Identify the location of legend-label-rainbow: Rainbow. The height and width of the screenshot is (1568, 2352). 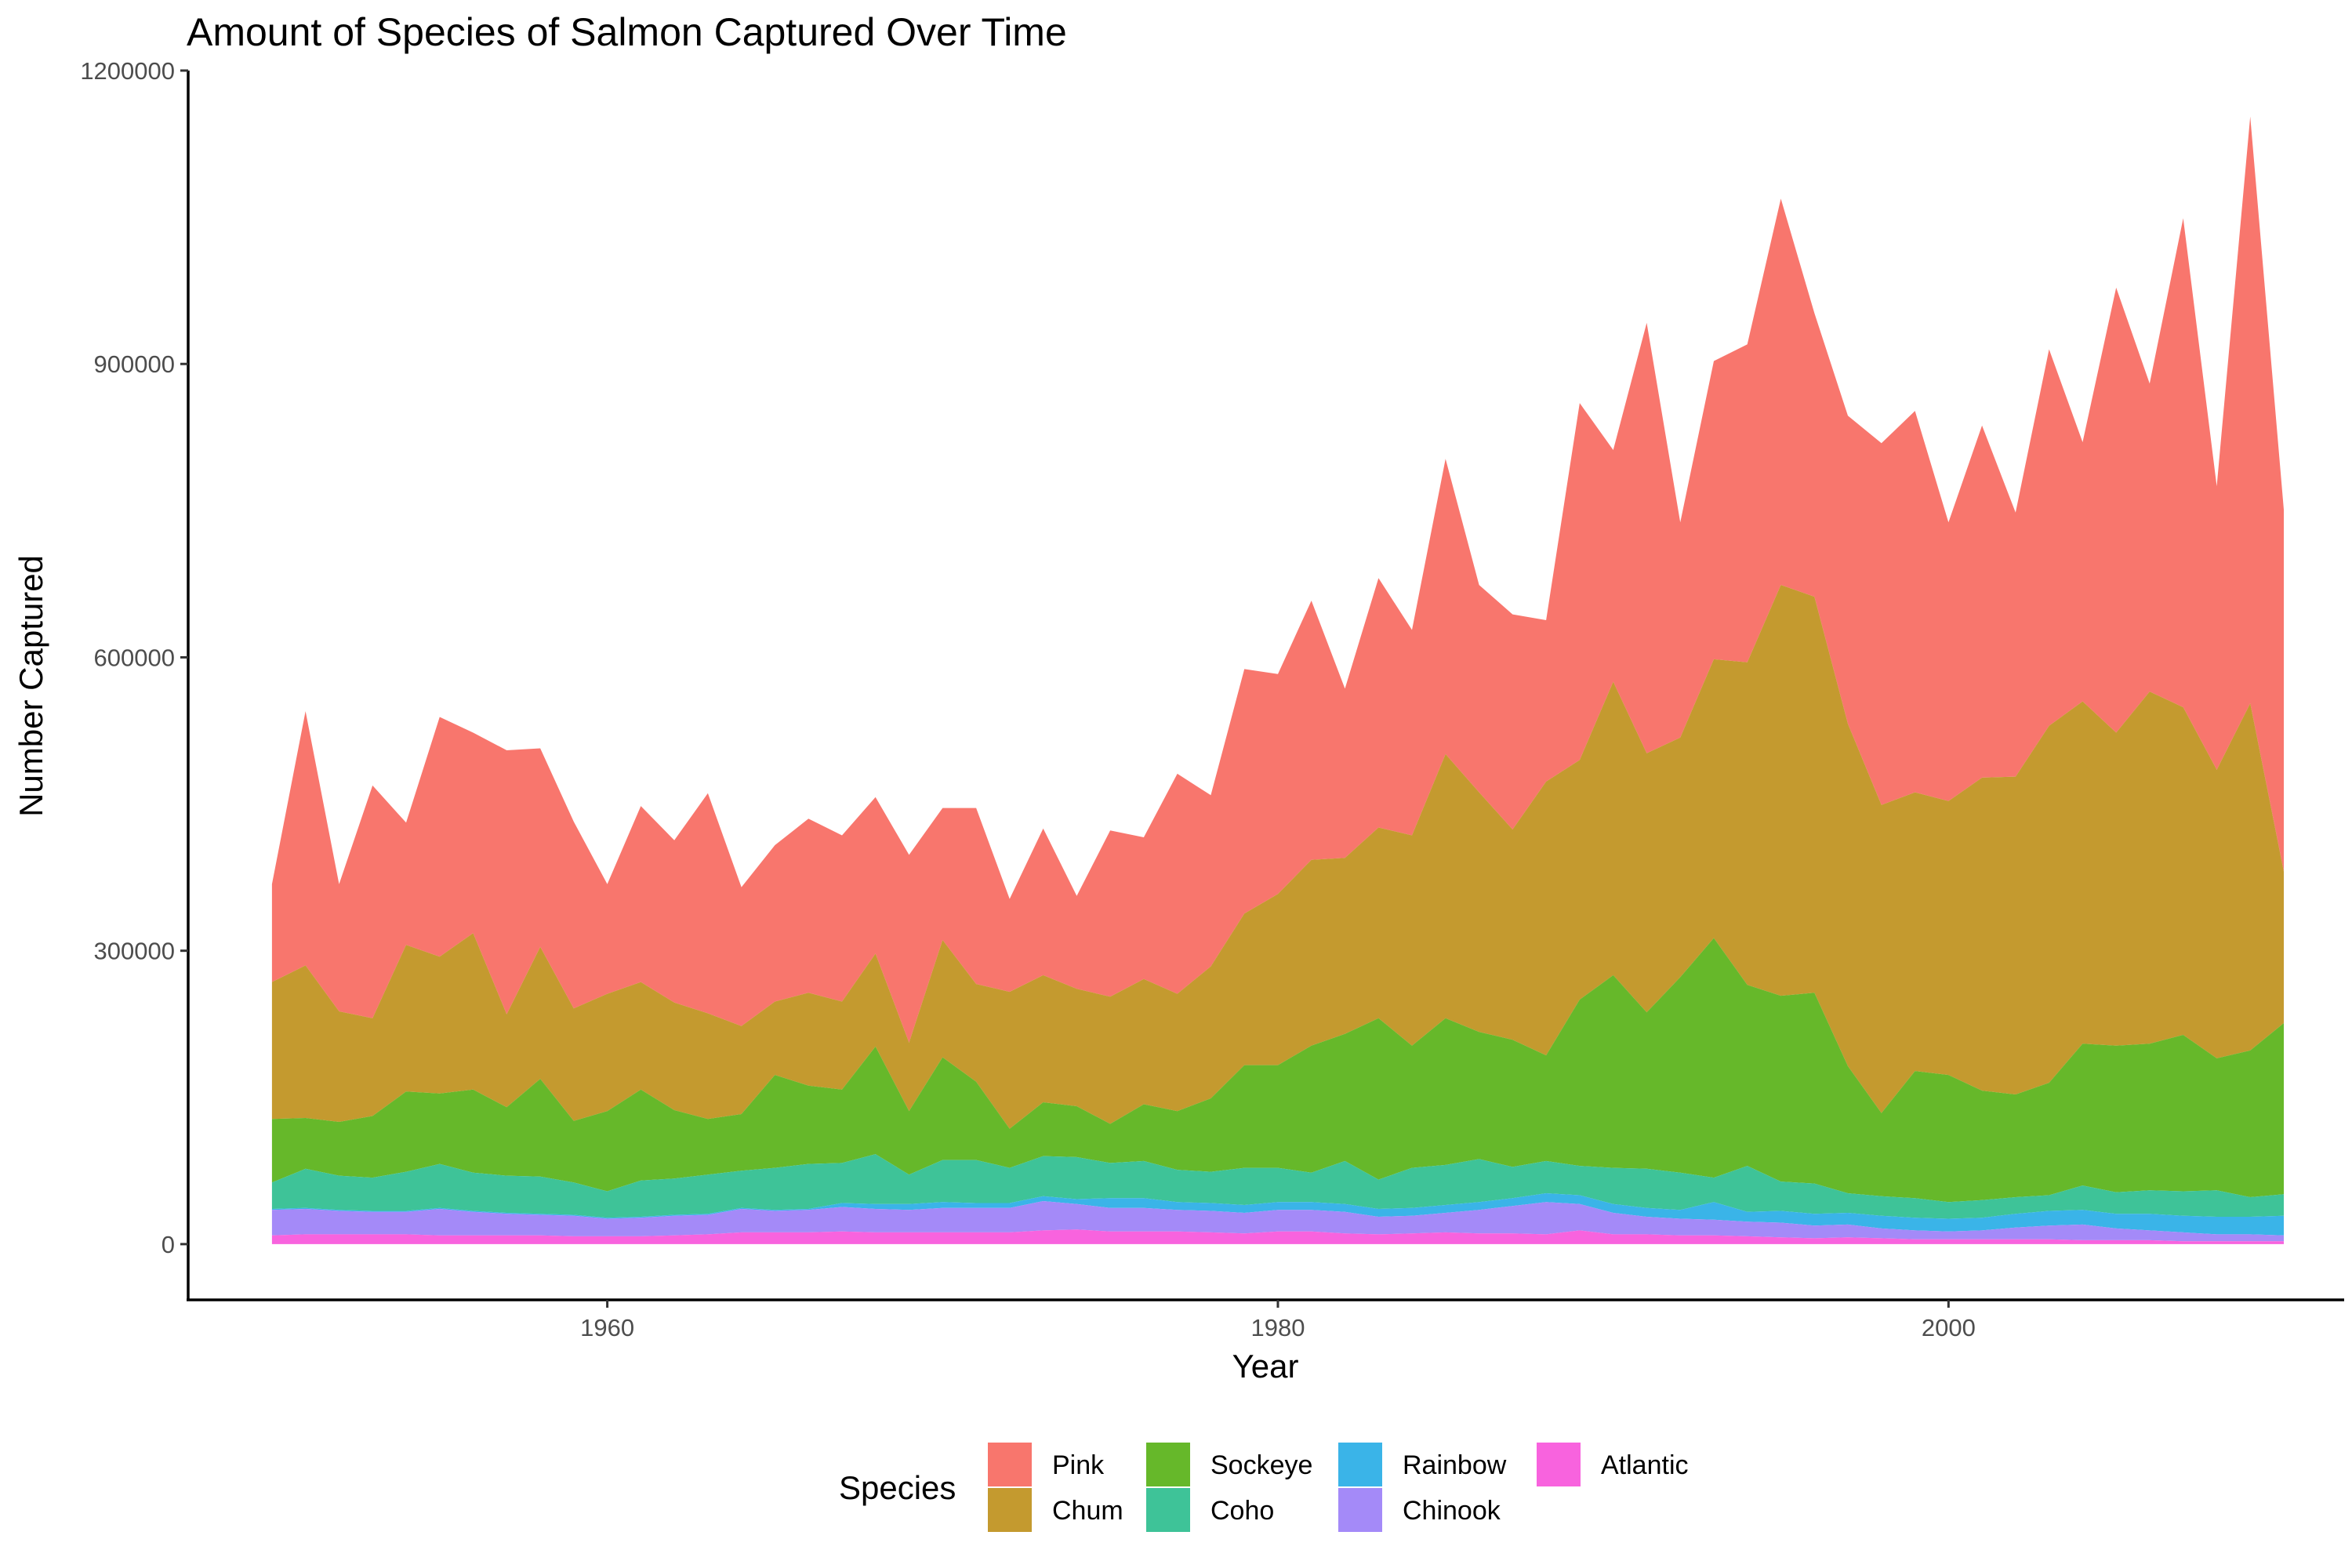
(1455, 1465).